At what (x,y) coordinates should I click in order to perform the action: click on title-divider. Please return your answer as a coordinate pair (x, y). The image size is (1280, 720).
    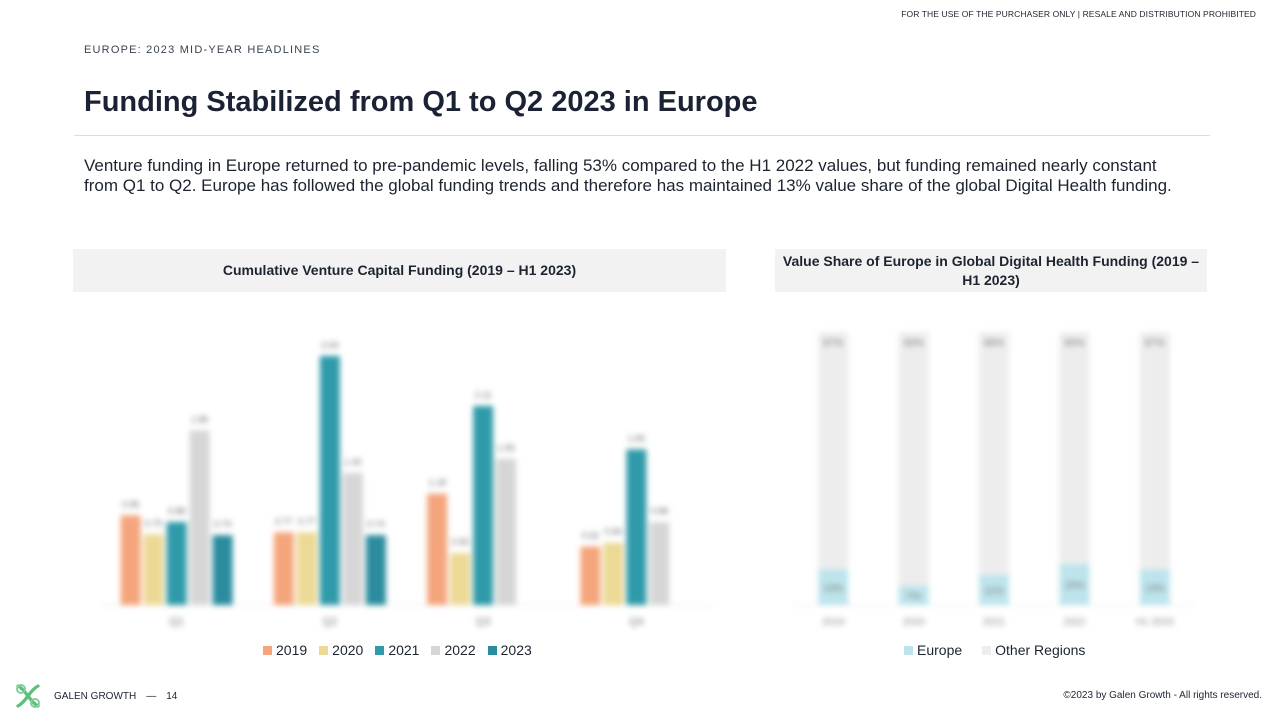
    Looking at the image, I should click on (642, 135).